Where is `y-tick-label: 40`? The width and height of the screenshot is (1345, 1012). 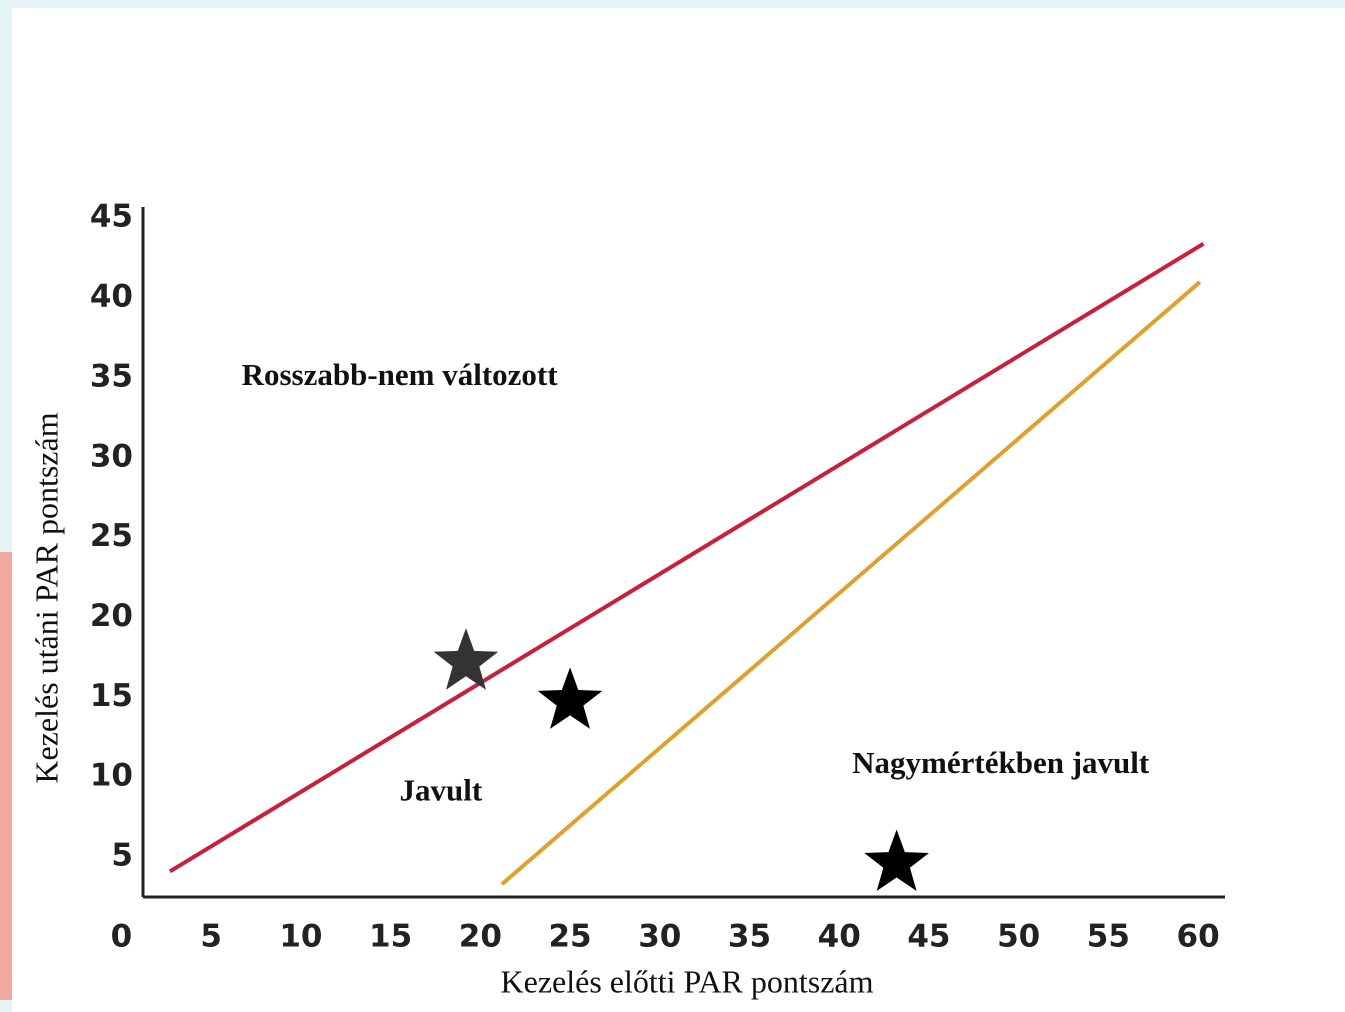 y-tick-label: 40 is located at coordinates (111, 297).